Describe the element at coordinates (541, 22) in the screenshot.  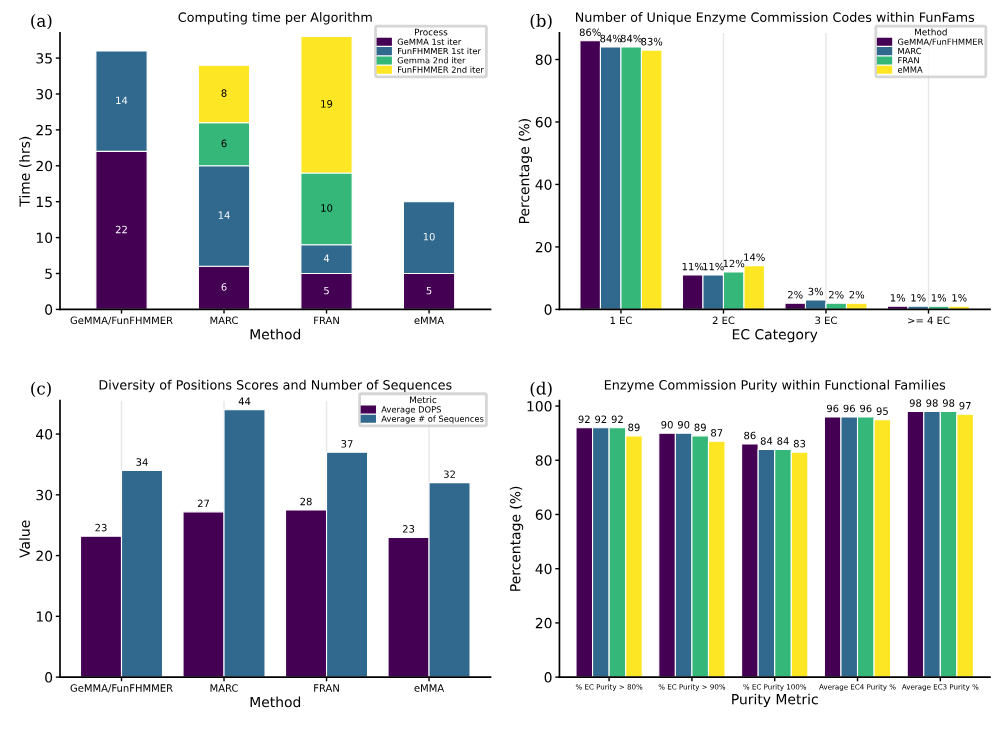
I see `text: (b)` at that location.